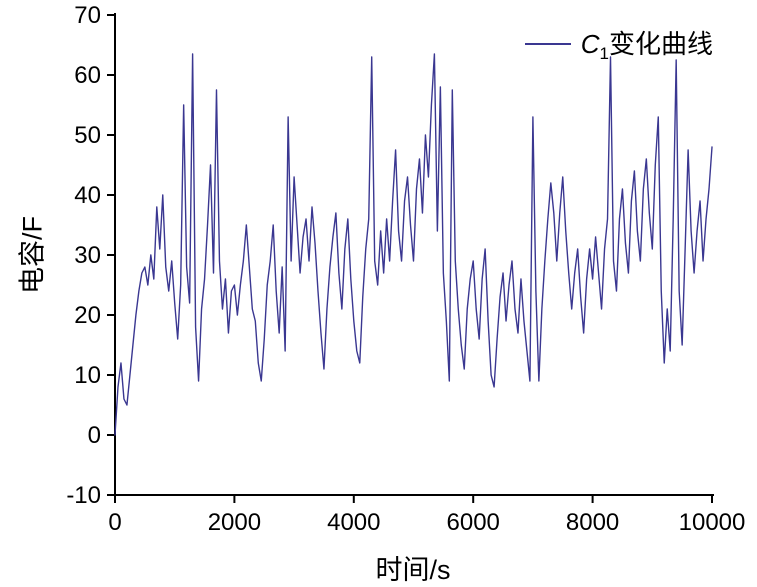 The image size is (757, 587). What do you see at coordinates (83, 495) in the screenshot?
I see `y-tick-label: -10` at bounding box center [83, 495].